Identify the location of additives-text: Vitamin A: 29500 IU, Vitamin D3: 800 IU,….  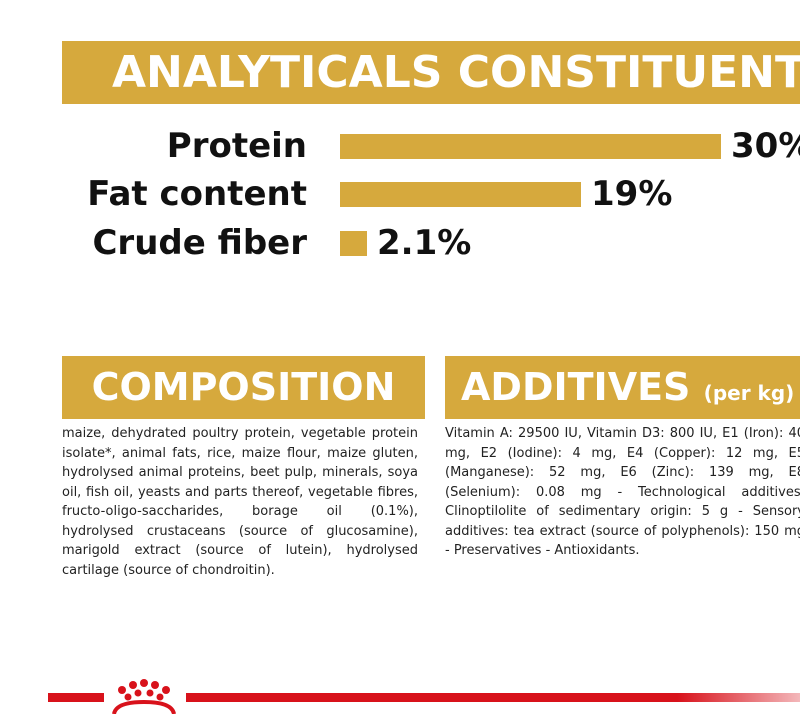
(622, 492).